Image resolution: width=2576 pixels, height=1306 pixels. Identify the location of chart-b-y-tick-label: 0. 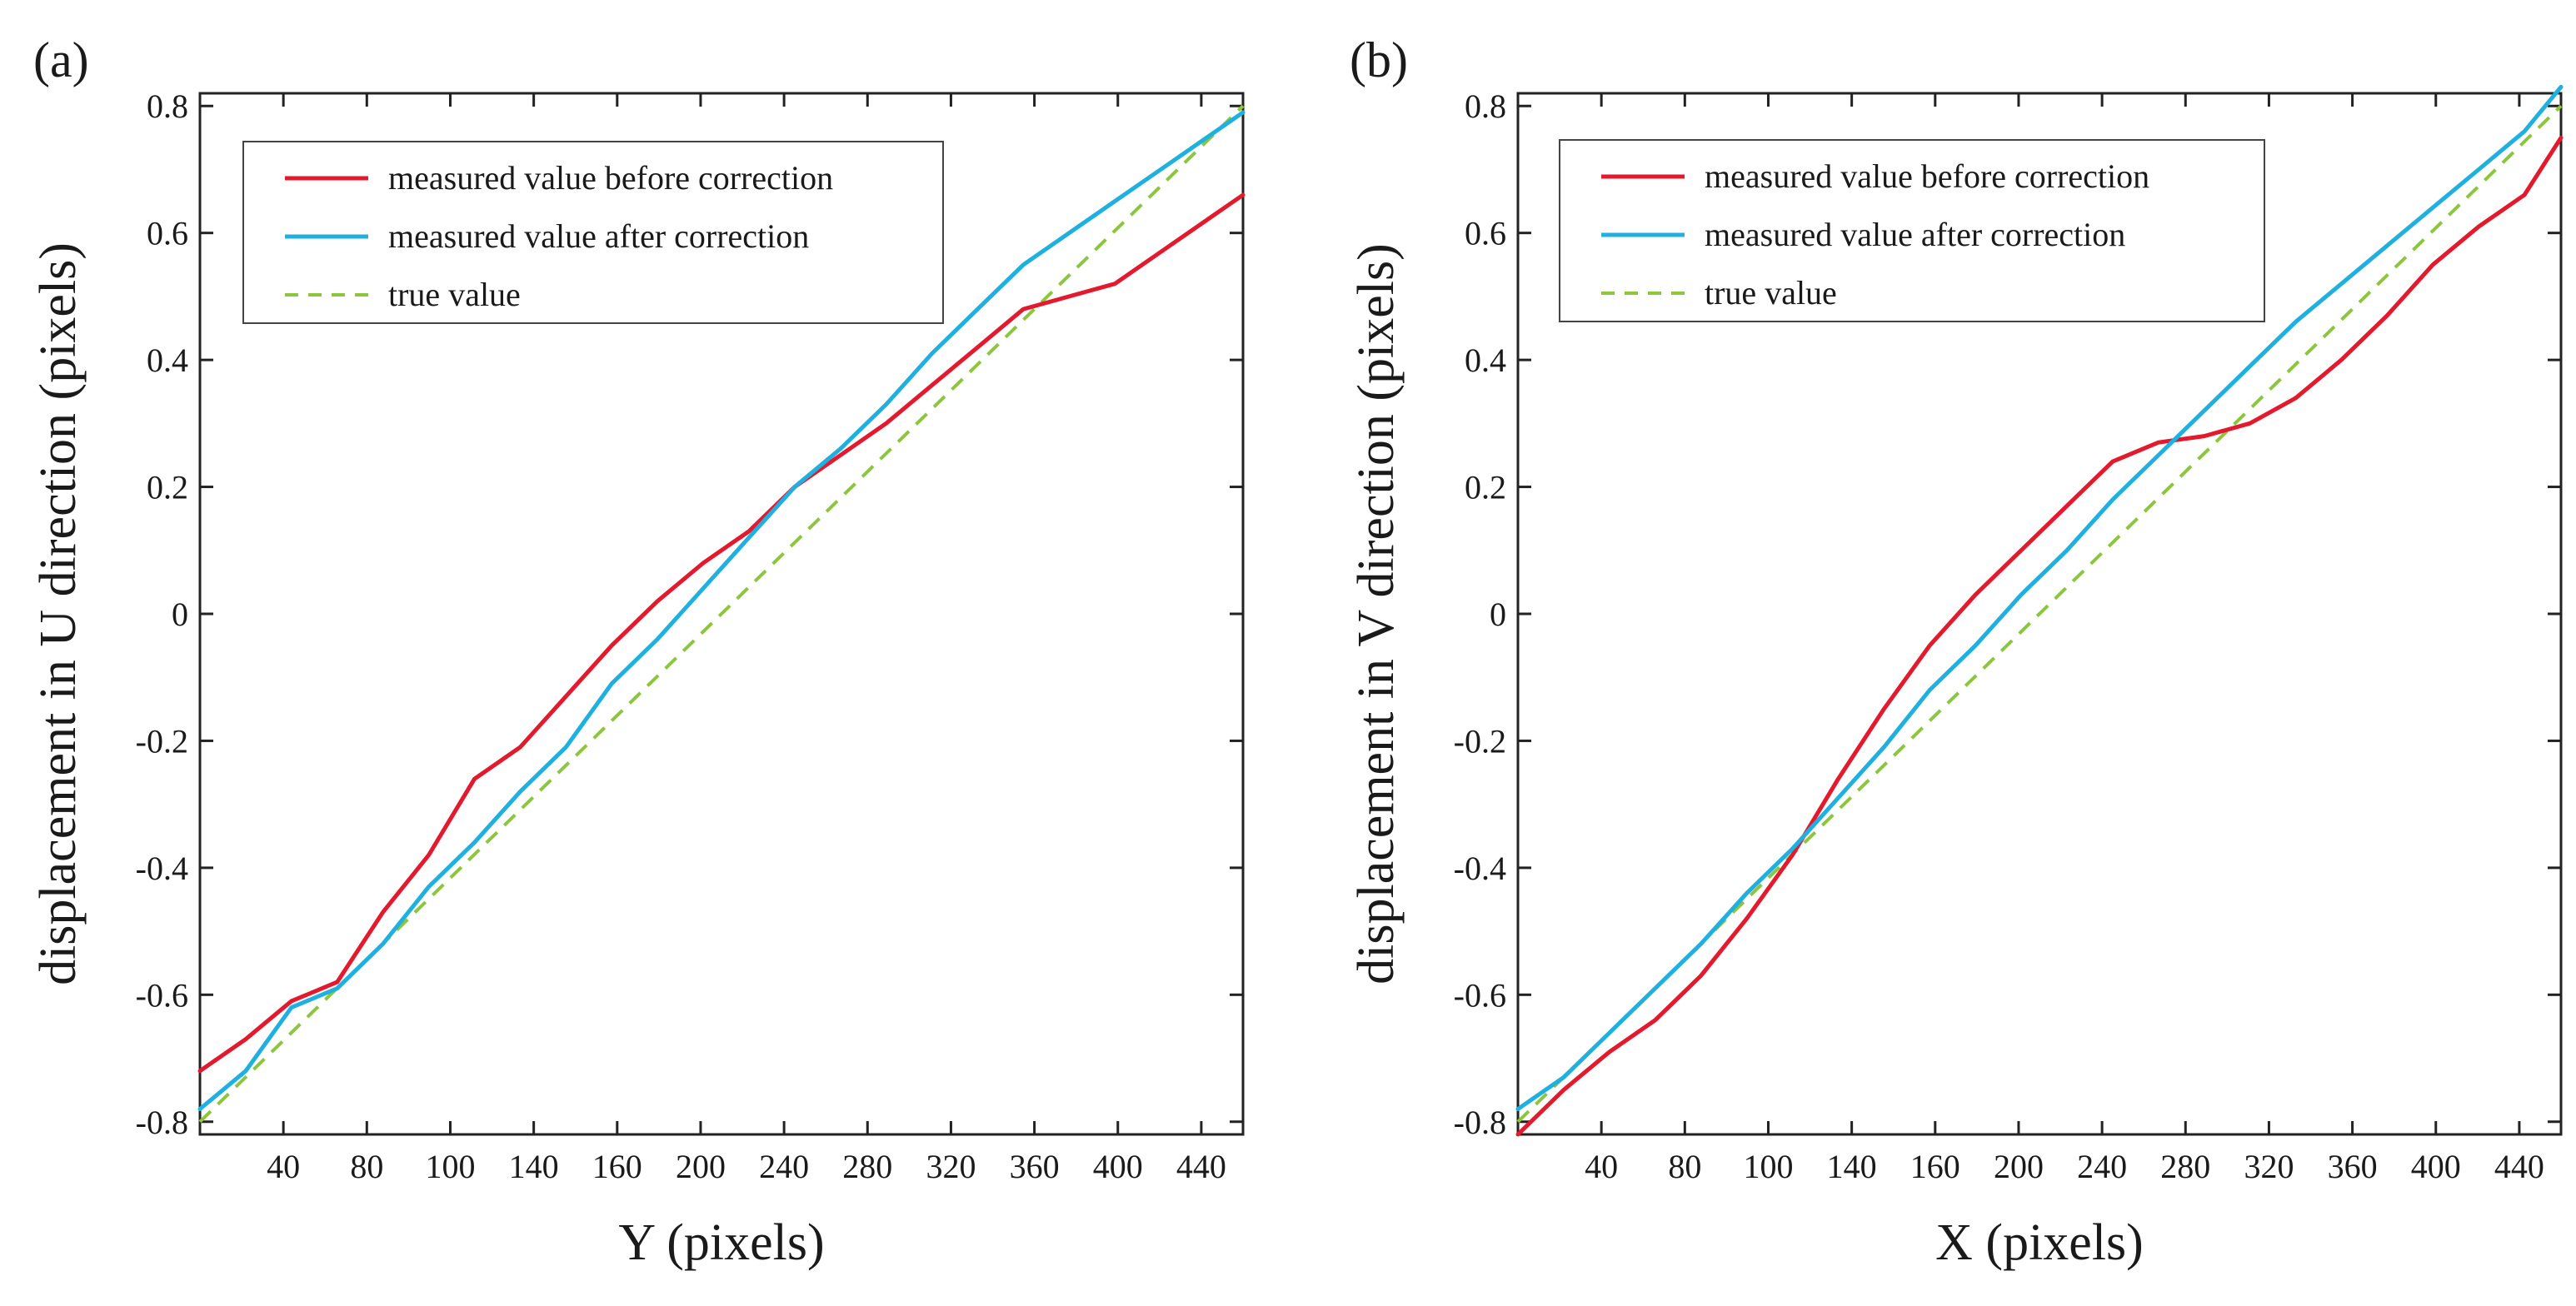
(1498, 614).